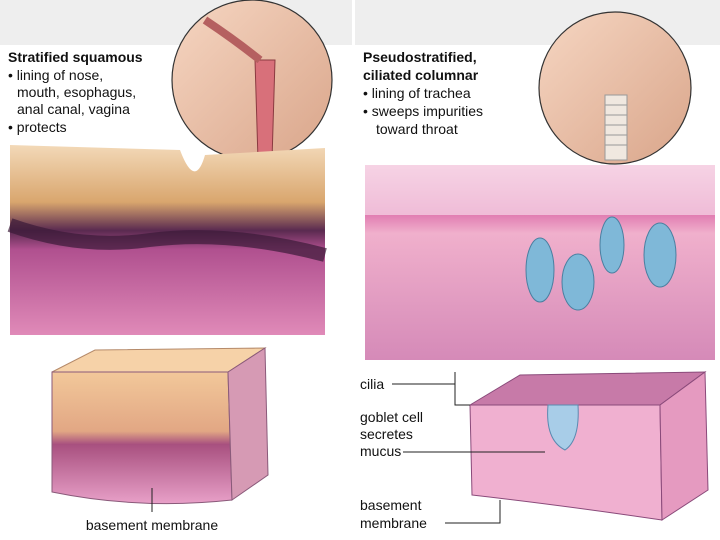  I want to click on right-label: cilia, so click(372, 384).